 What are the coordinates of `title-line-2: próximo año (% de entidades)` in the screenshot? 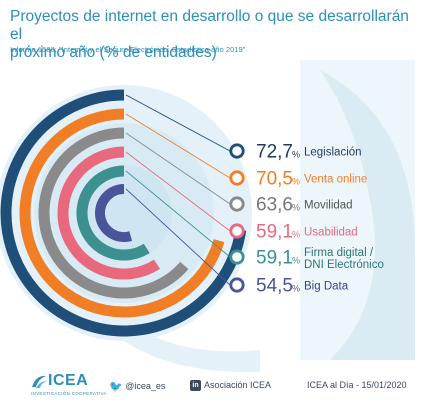 It's located at (113, 52).